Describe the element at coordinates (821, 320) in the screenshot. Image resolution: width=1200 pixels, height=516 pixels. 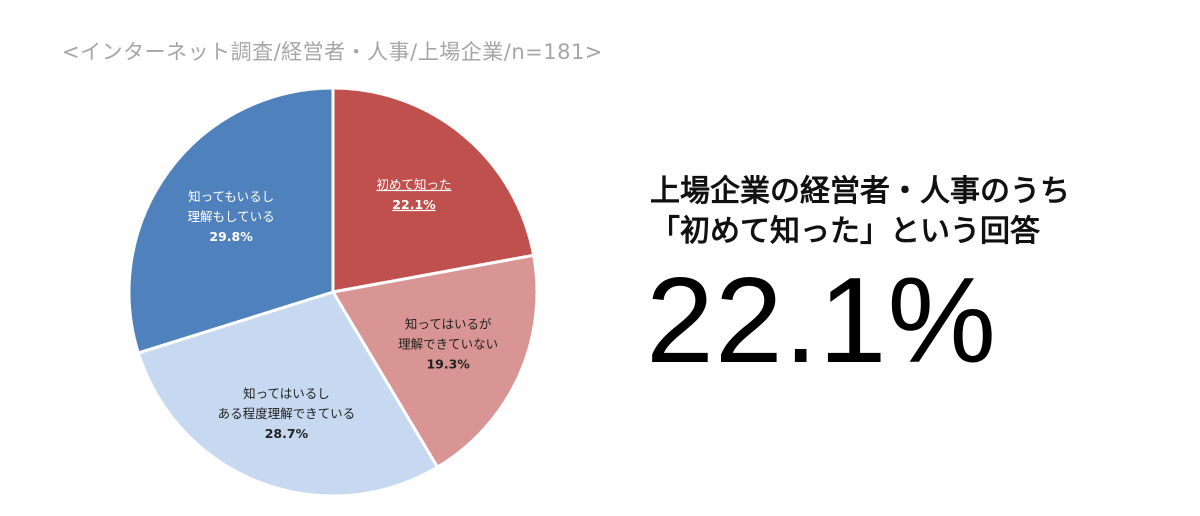
I see `highlight-percentage: 22.1%` at that location.